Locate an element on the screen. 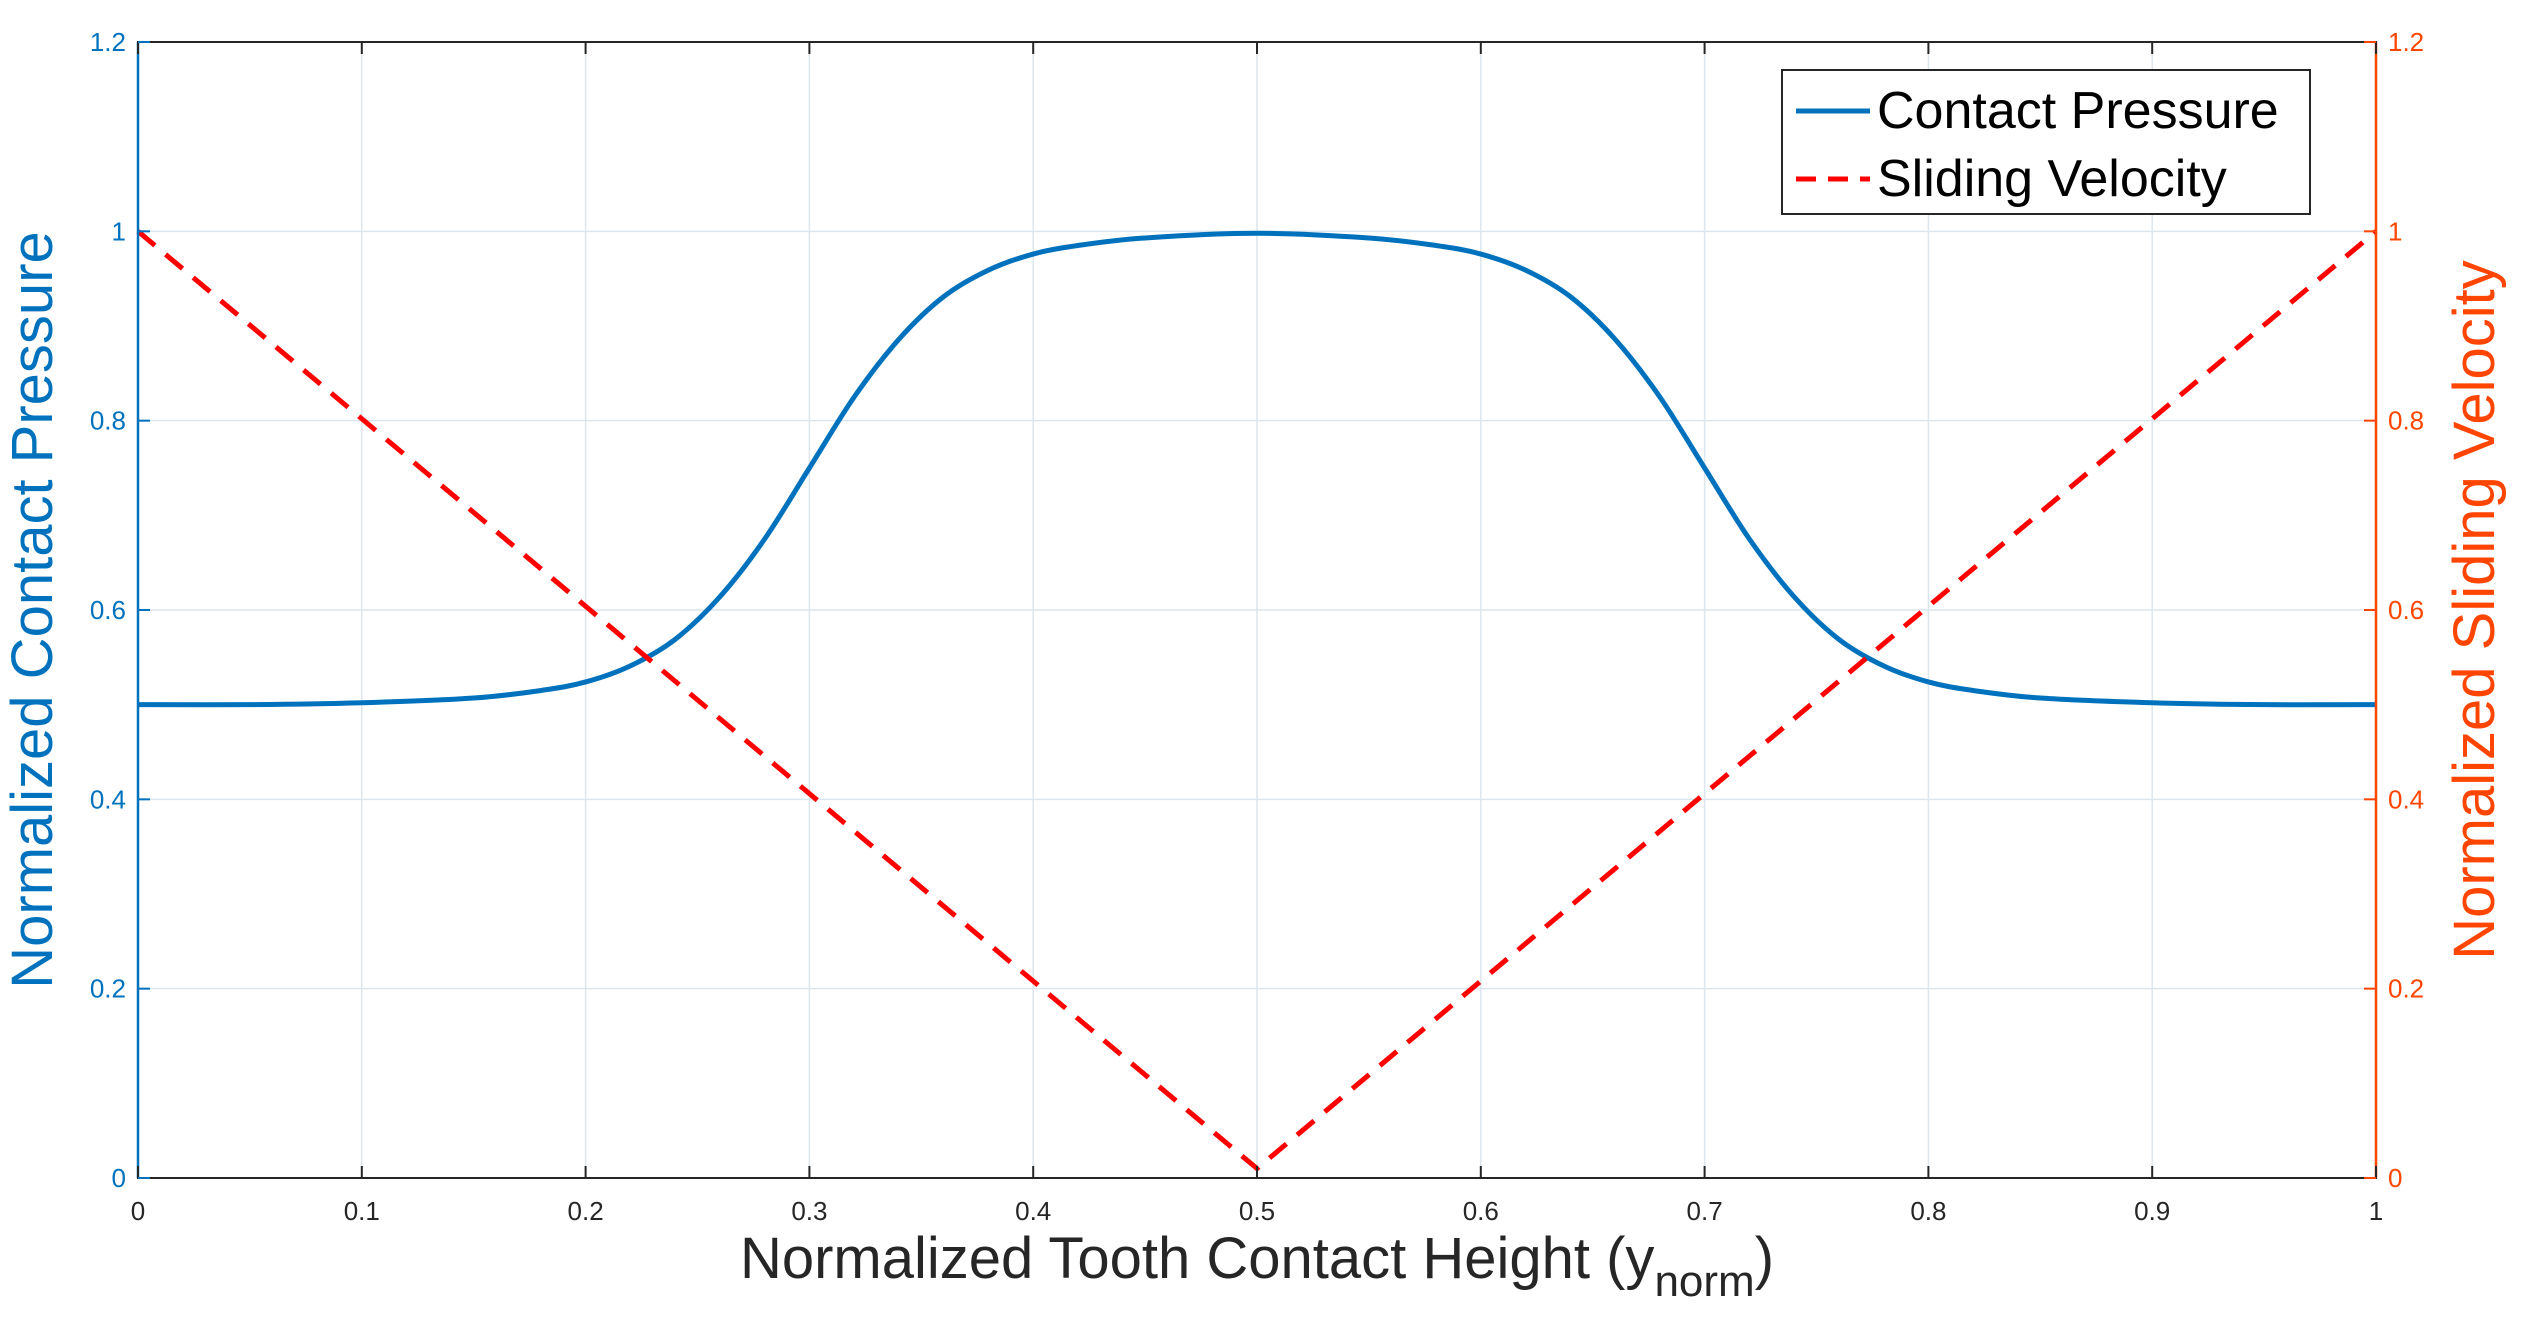  right-y-axis-label: Normalized Sliding Velocity is located at coordinates (2474, 610).